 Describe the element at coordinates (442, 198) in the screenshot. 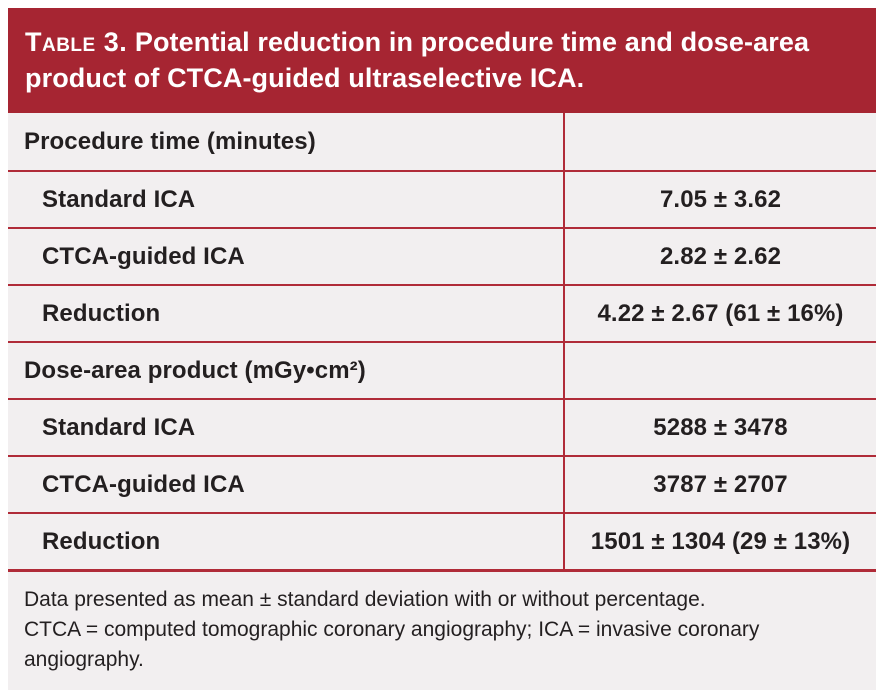

I see `table-row-standard-ica-time: Standard ICA 7.05 ± 3.62` at that location.